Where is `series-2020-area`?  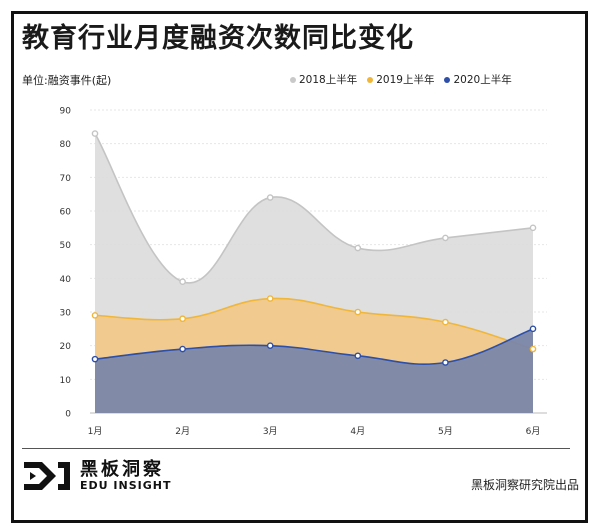 series-2020-area is located at coordinates (314, 370).